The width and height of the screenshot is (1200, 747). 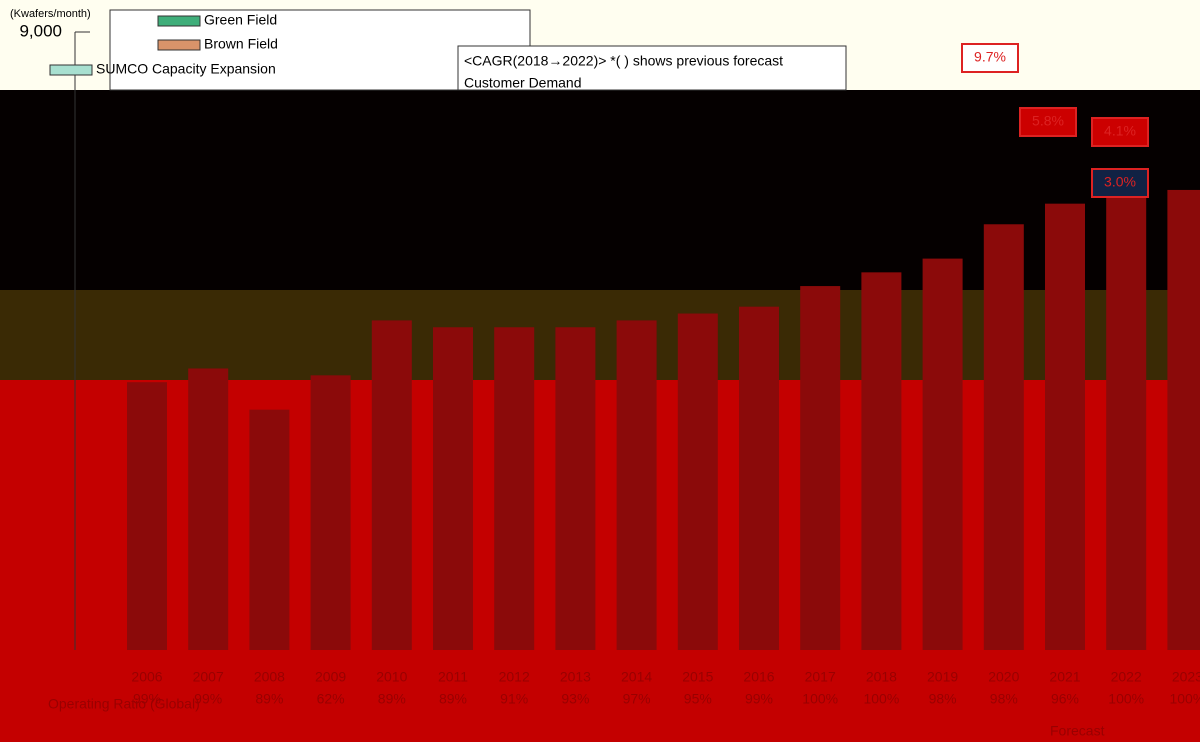 What do you see at coordinates (186, 69) in the screenshot?
I see `legend-label: SUMCO Capacity Expansion` at bounding box center [186, 69].